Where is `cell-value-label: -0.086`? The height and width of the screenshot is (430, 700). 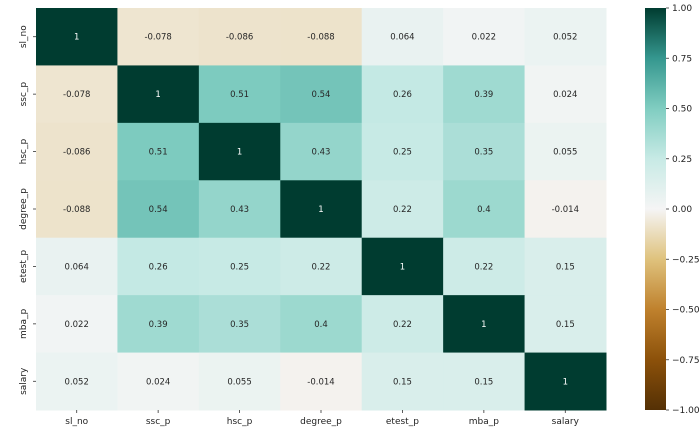 cell-value-label: -0.086 is located at coordinates (76, 153).